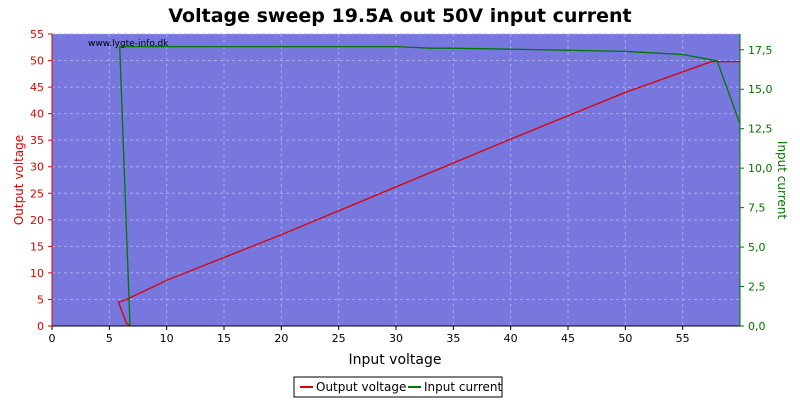 Image resolution: width=800 pixels, height=400 pixels. What do you see at coordinates (167, 338) in the screenshot?
I see `x-tick-label: 10` at bounding box center [167, 338].